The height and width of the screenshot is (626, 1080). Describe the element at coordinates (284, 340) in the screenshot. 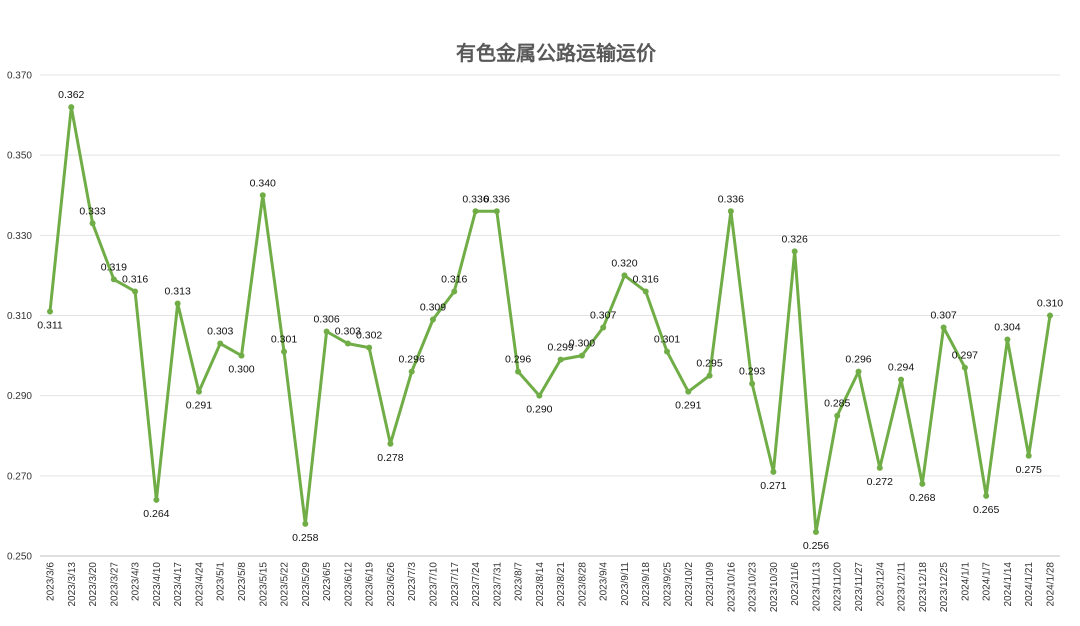

I see `data-label: 0.301` at that location.